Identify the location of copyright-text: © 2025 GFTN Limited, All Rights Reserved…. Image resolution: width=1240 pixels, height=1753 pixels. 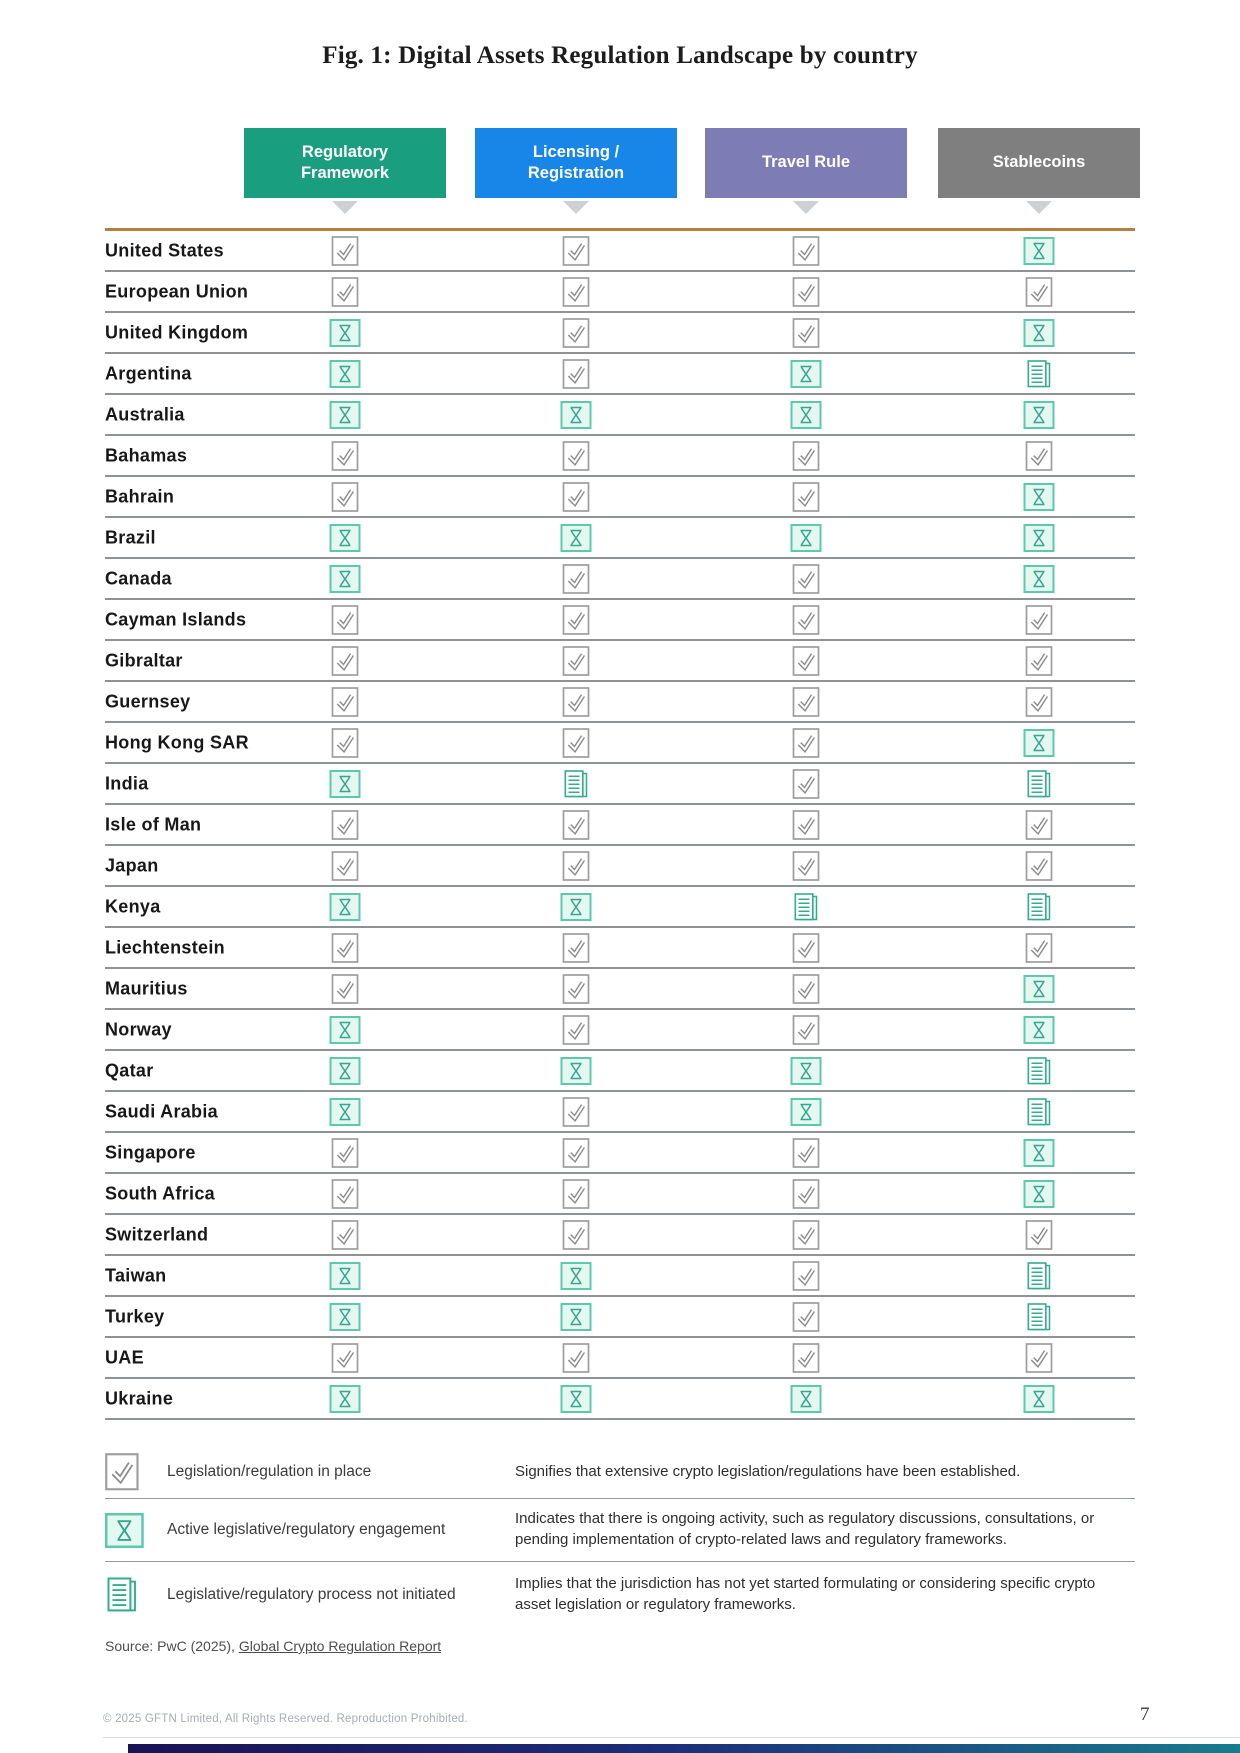
(285, 1719).